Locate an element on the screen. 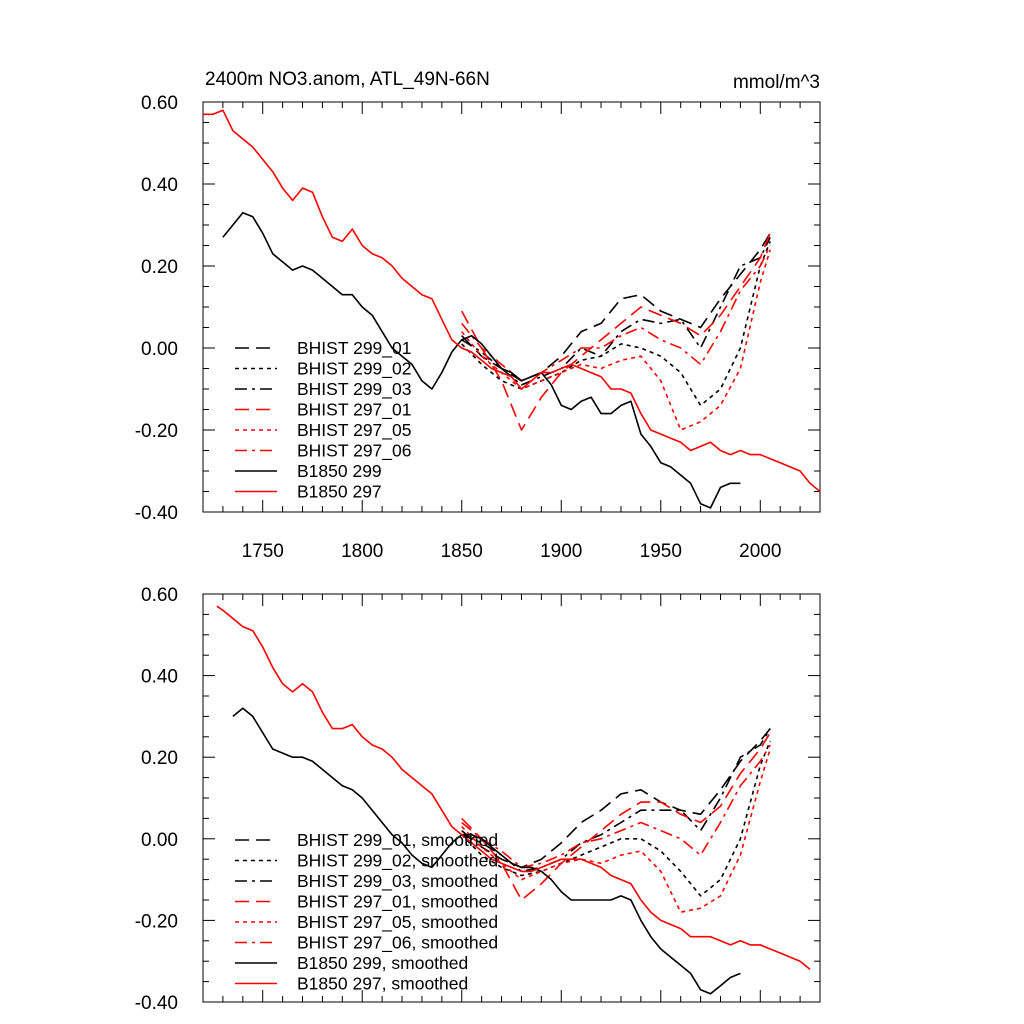 The image size is (1024, 1024). x-tick-label: 1900 is located at coordinates (561, 551).